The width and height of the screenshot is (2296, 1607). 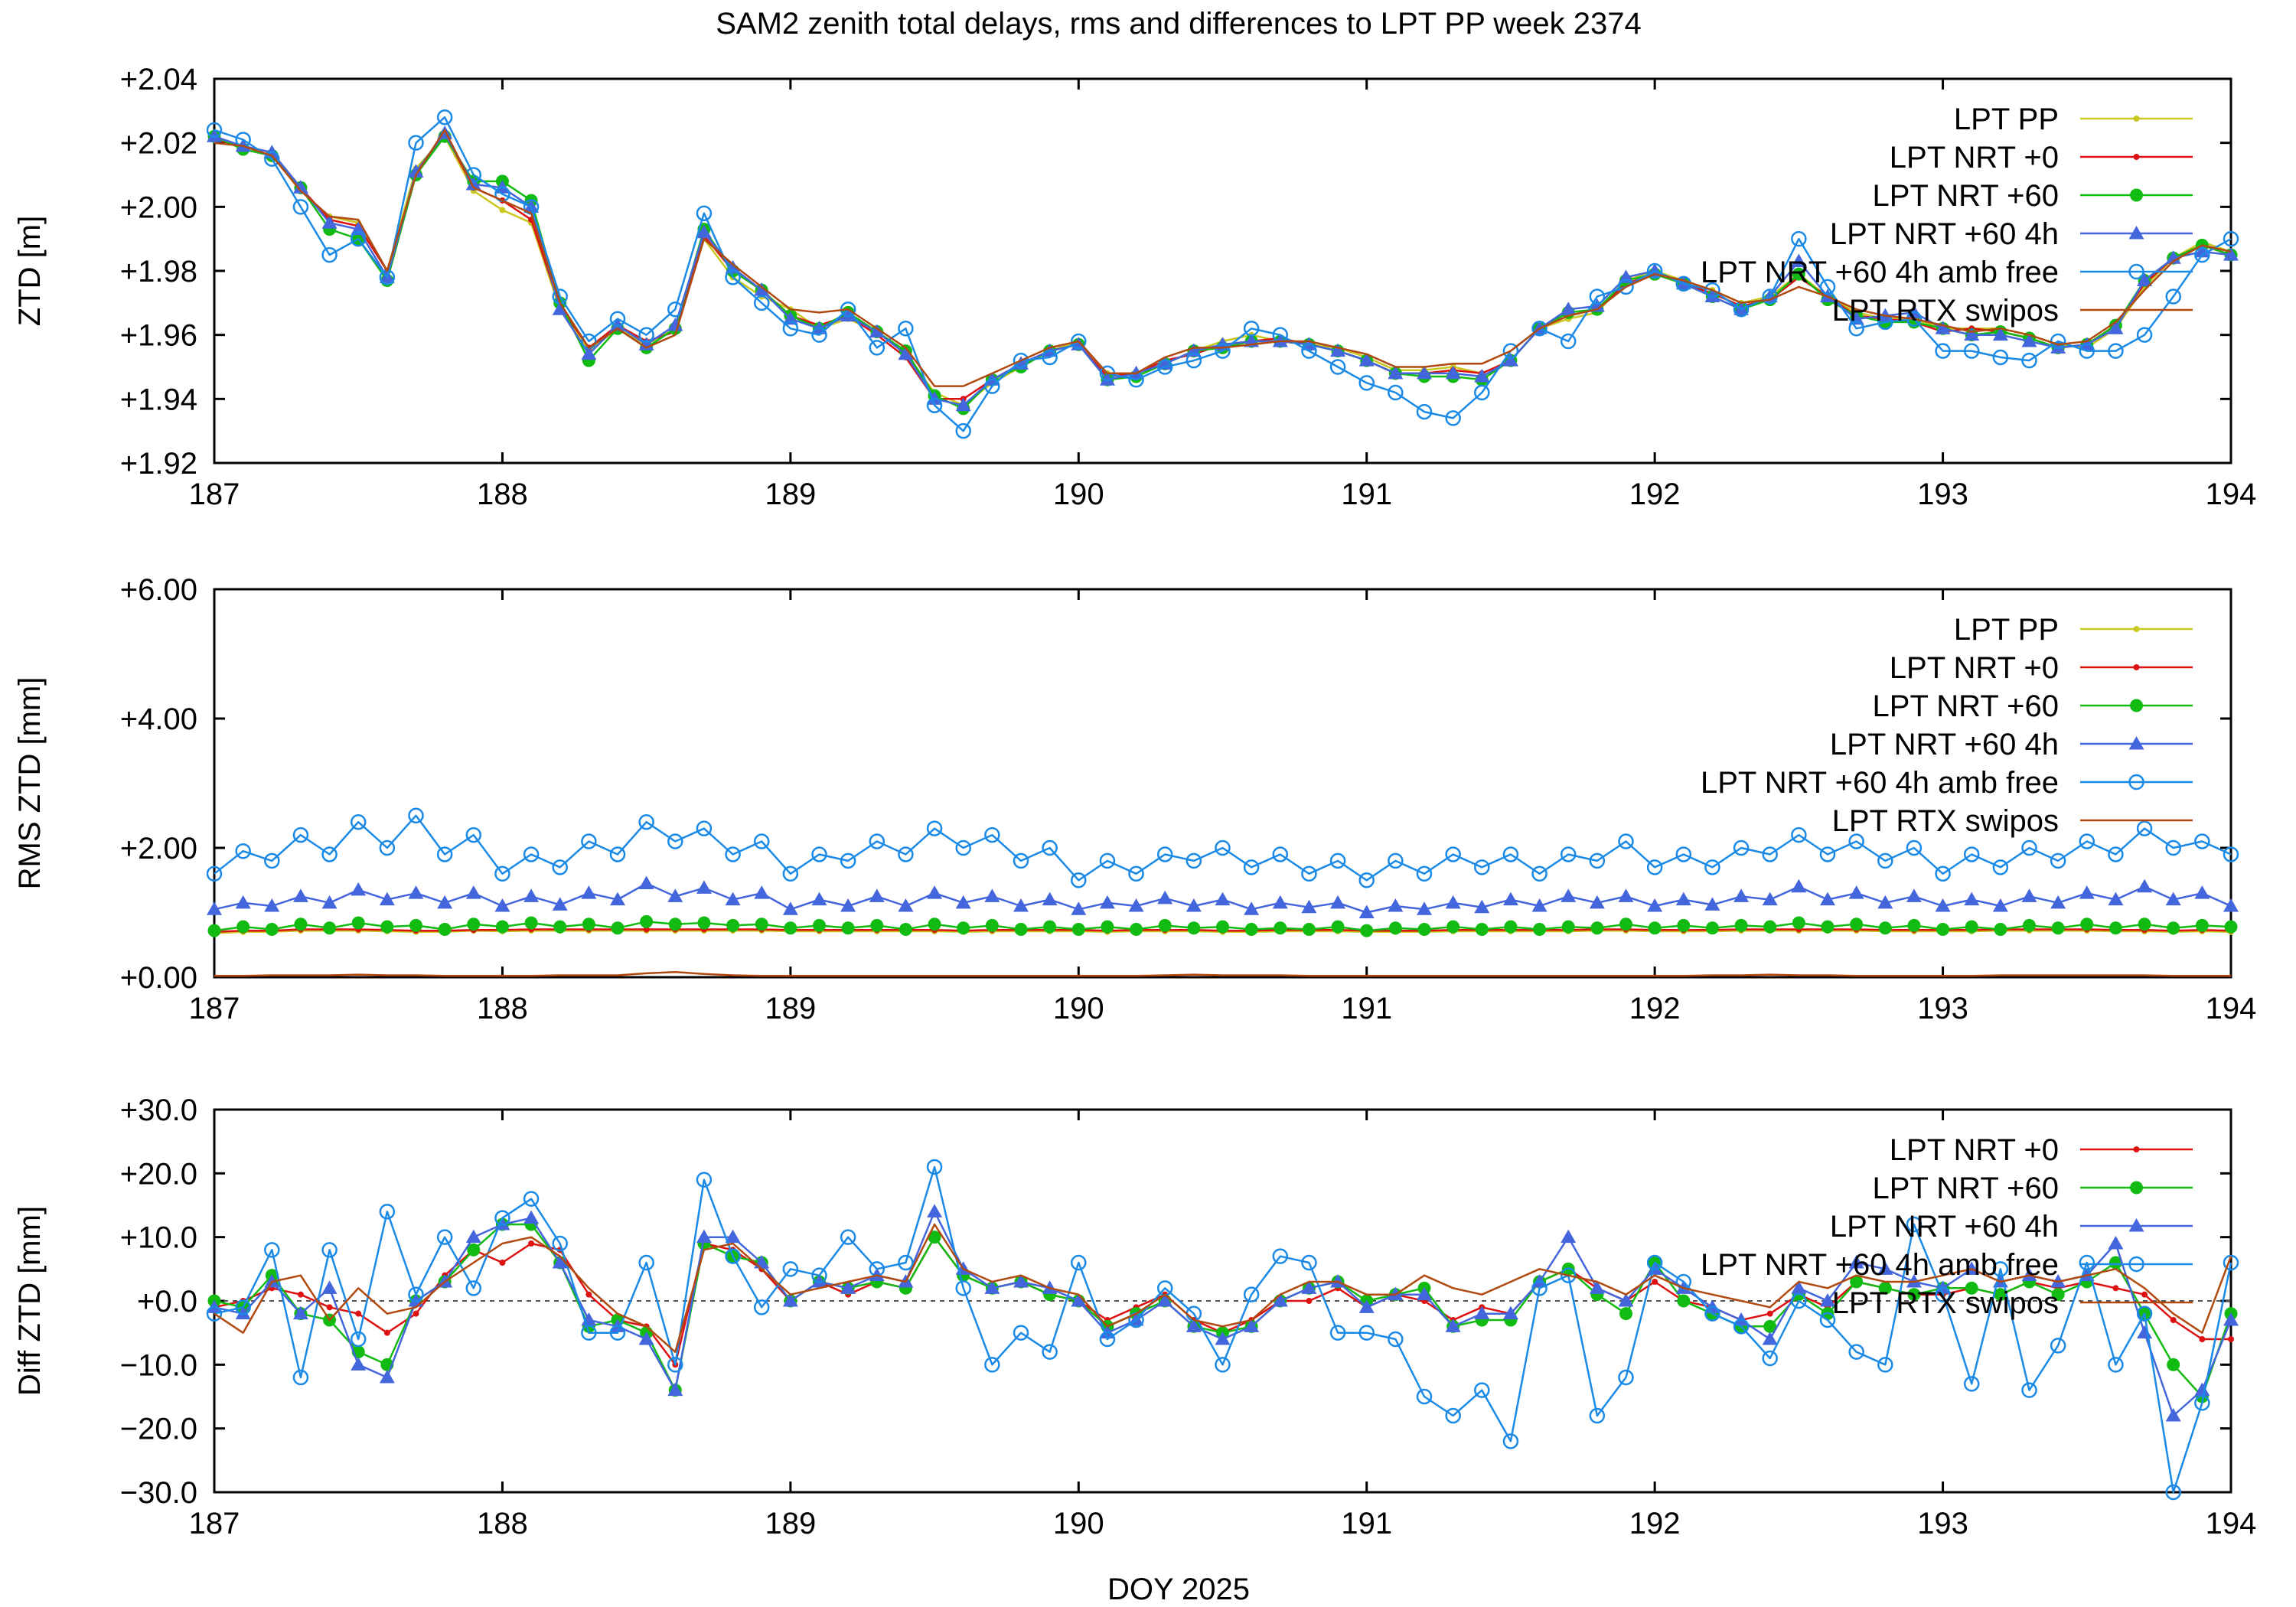 What do you see at coordinates (790, 1523) in the screenshot?
I see `x-tick-label: 189` at bounding box center [790, 1523].